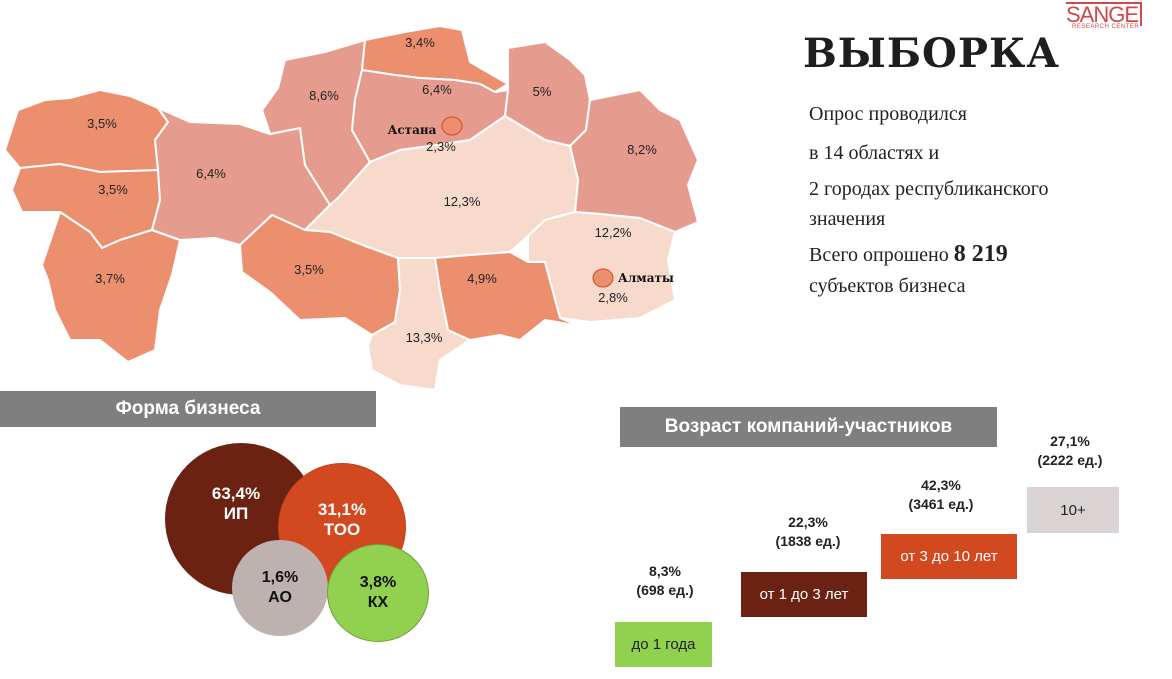 Image resolution: width=1172 pixels, height=679 pixels. Describe the element at coordinates (808, 532) in the screenshot. I see `age-label-1to3: 22,3% (1838 ед.)` at that location.